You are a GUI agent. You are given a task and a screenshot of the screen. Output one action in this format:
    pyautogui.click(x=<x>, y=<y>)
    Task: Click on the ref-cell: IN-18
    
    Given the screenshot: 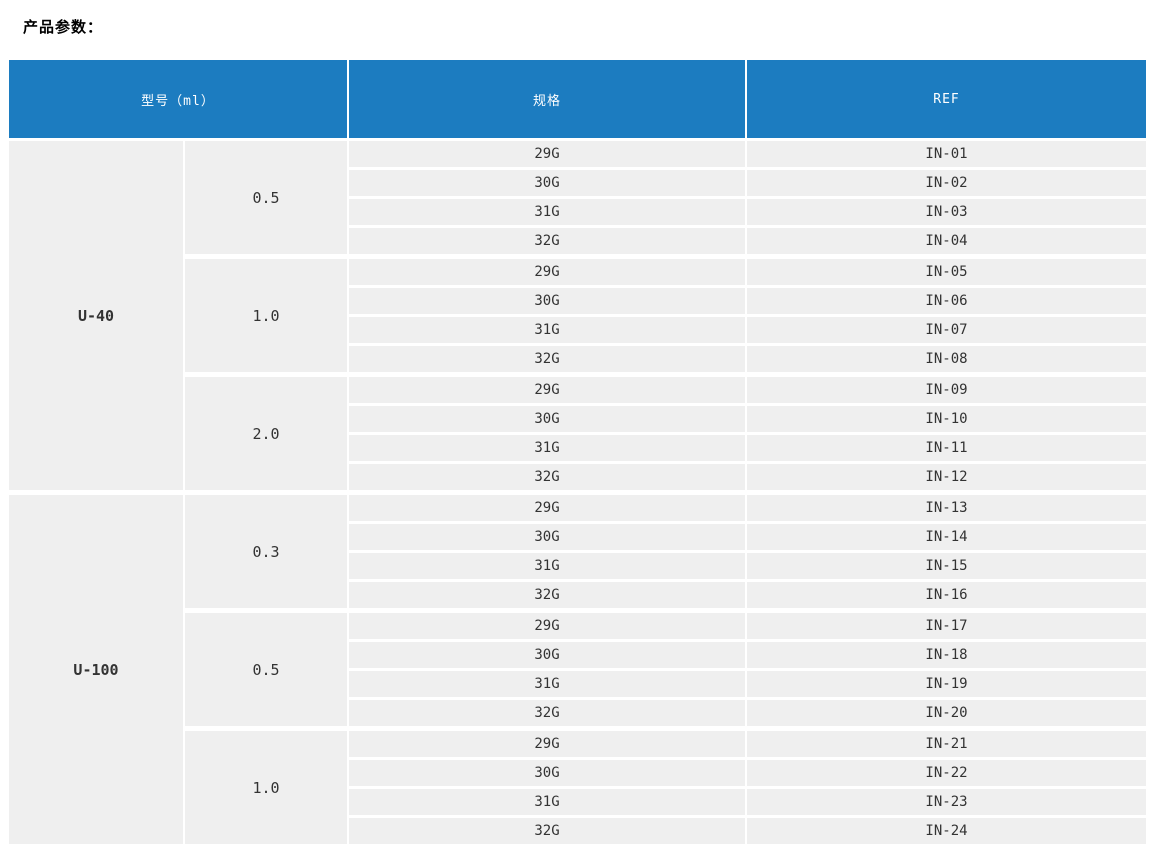 What is the action you would take?
    pyautogui.click(x=946, y=655)
    